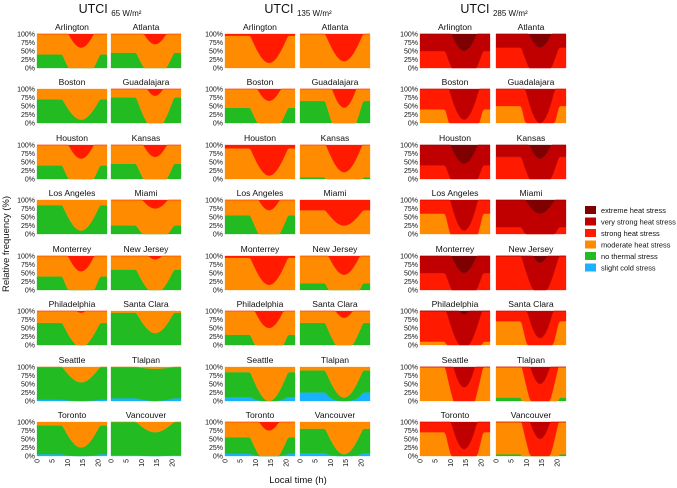 This screenshot has height=488, width=677. I want to click on city-label: Tlalpan, so click(335, 360).